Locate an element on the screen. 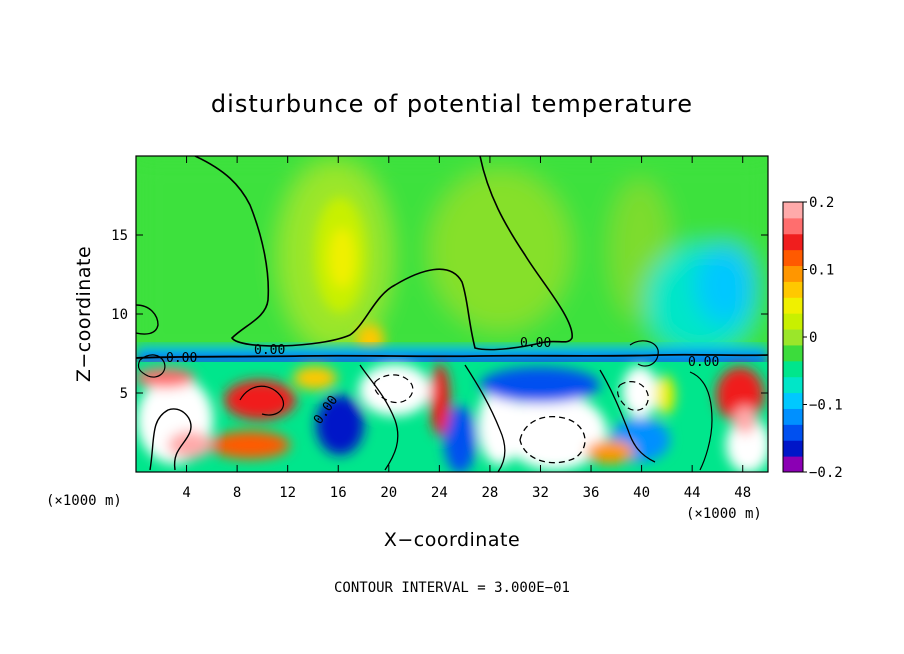  colorbar-tick-label: −0.2 is located at coordinates (826, 473).